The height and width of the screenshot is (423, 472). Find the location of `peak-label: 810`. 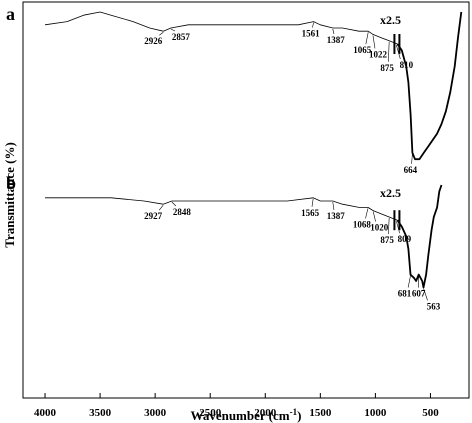

peak-label: 810 is located at coordinates (407, 65).